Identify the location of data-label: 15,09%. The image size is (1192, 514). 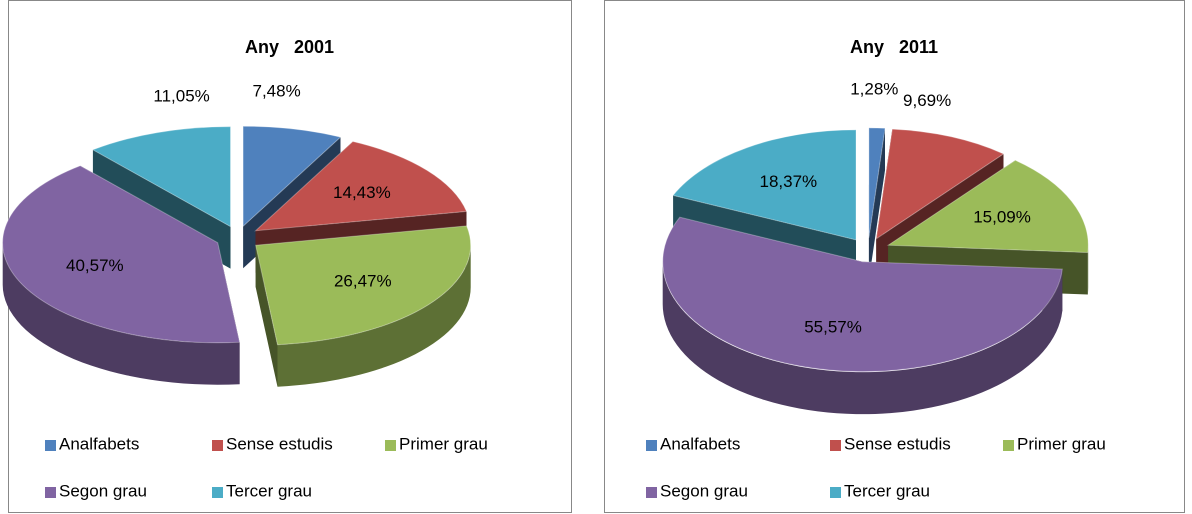
(1002, 217).